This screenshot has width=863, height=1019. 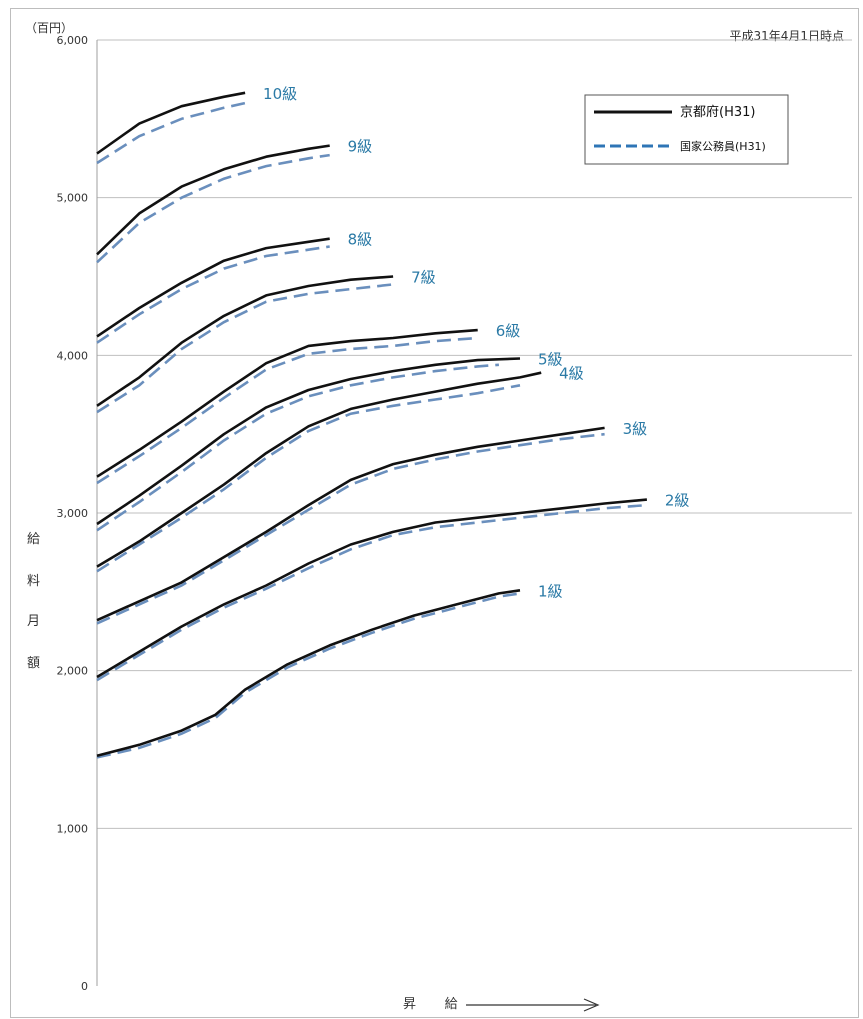 I want to click on legend-kyoto-label: 京都府(H31), so click(x=717, y=112).